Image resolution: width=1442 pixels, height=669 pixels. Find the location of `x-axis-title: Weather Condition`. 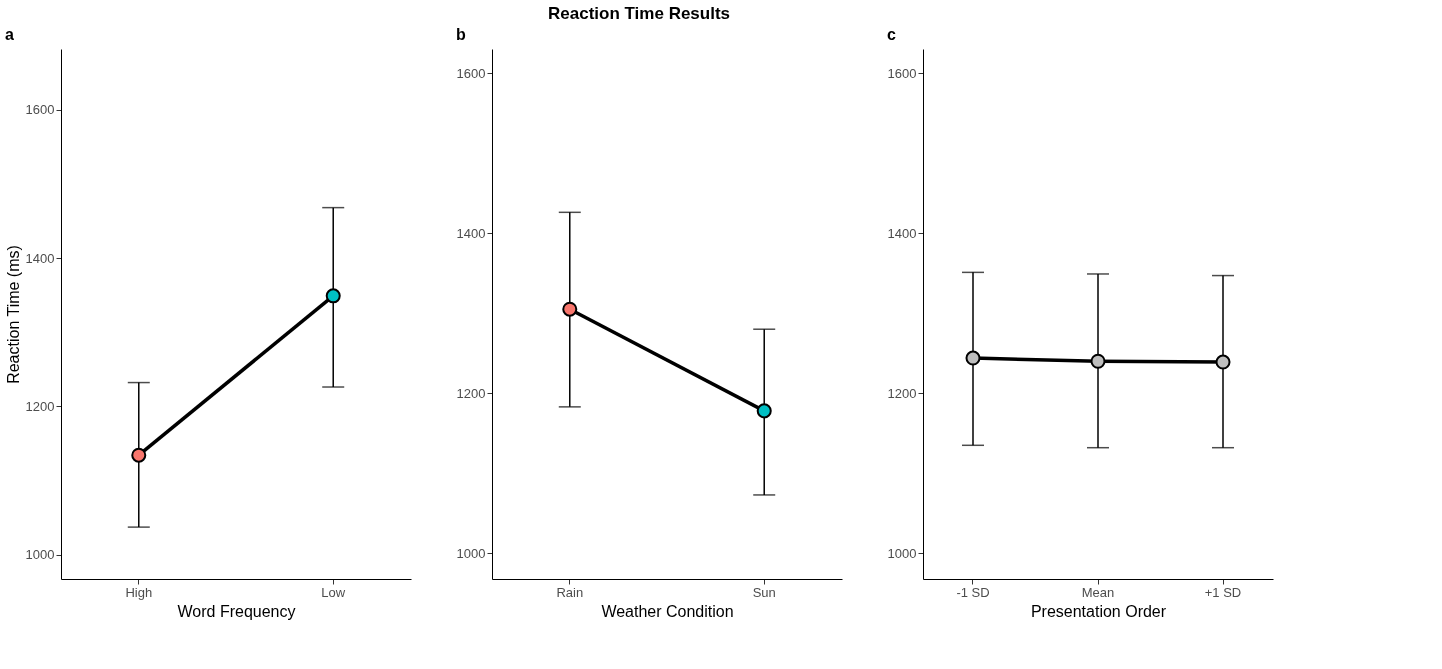

x-axis-title: Weather Condition is located at coordinates (667, 611).